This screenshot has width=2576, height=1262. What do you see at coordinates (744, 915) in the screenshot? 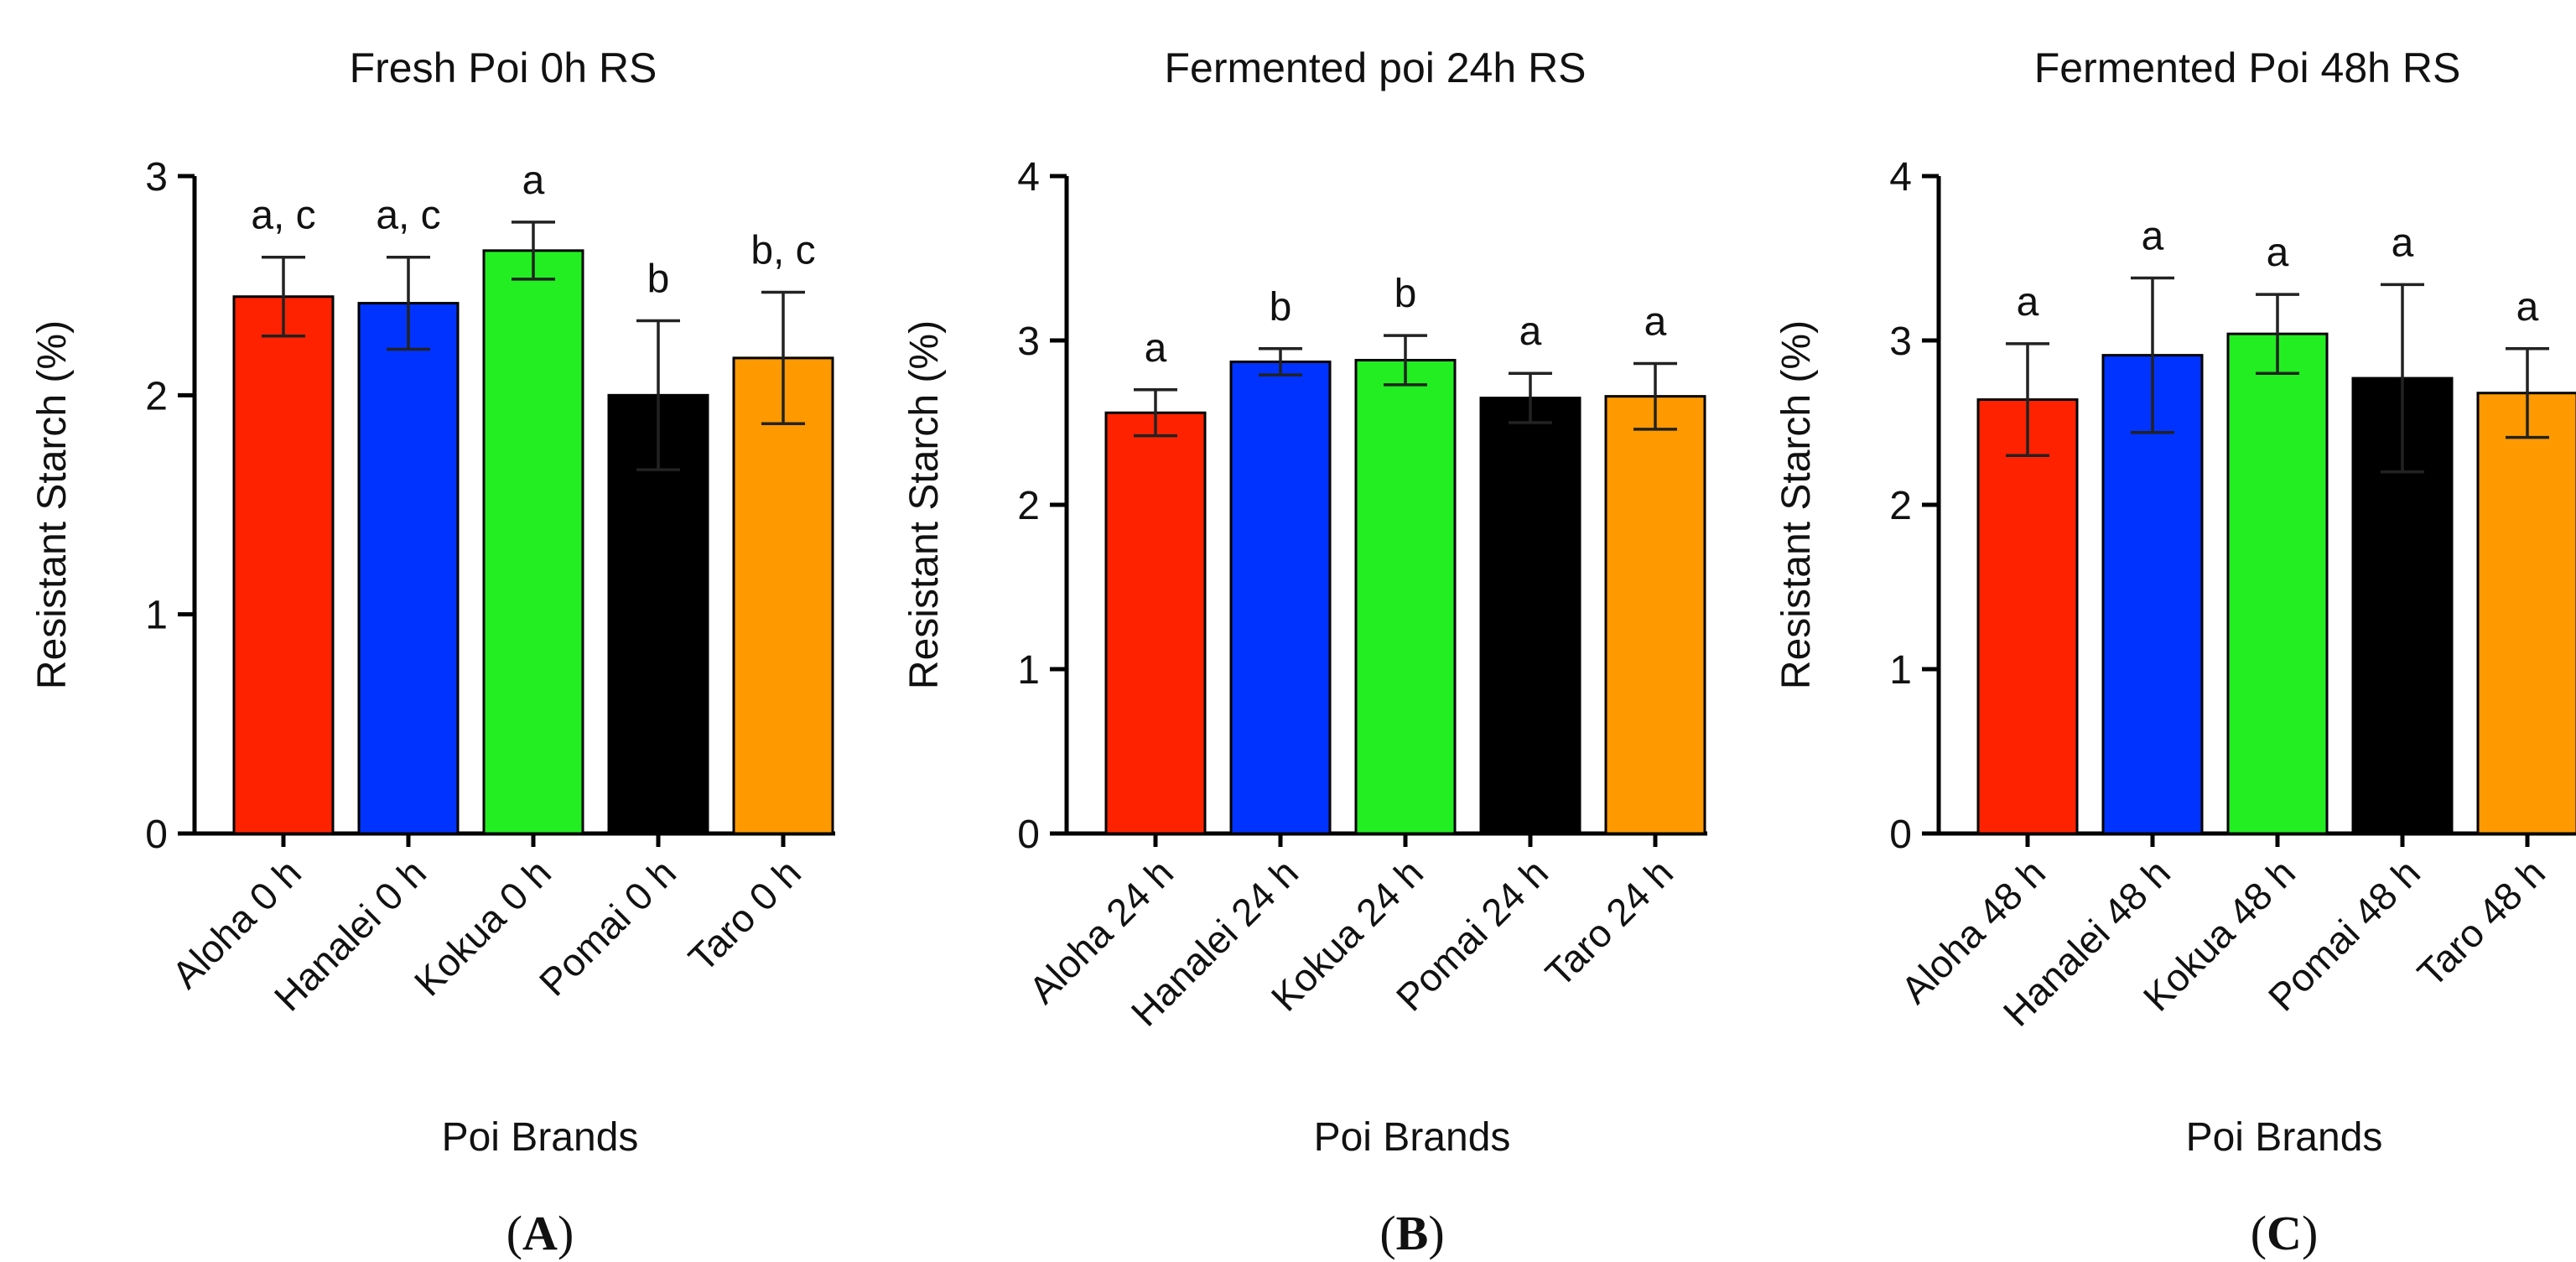
I see `x-tick-label: Taro 0 h` at bounding box center [744, 915].